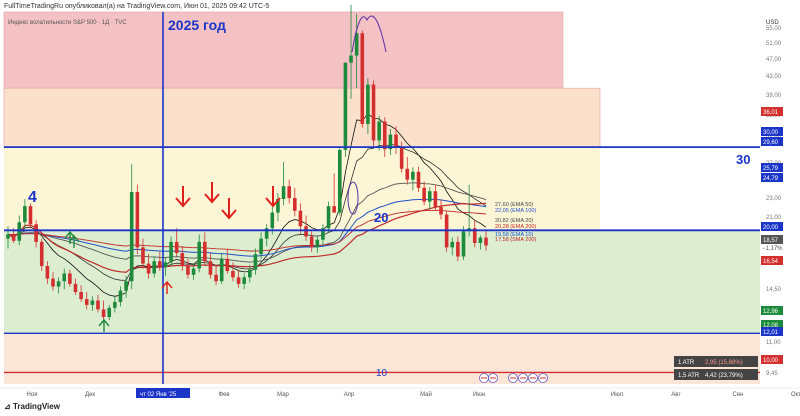 This screenshot has height=416, width=800. Describe the element at coordinates (772, 226) in the screenshot. I see `price-label-tag` at that location.